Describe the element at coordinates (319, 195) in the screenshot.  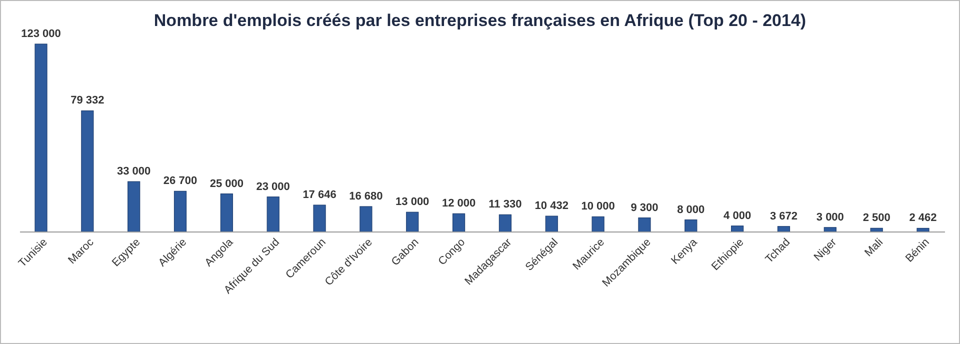
I see `data-label: 17 646` at that location.